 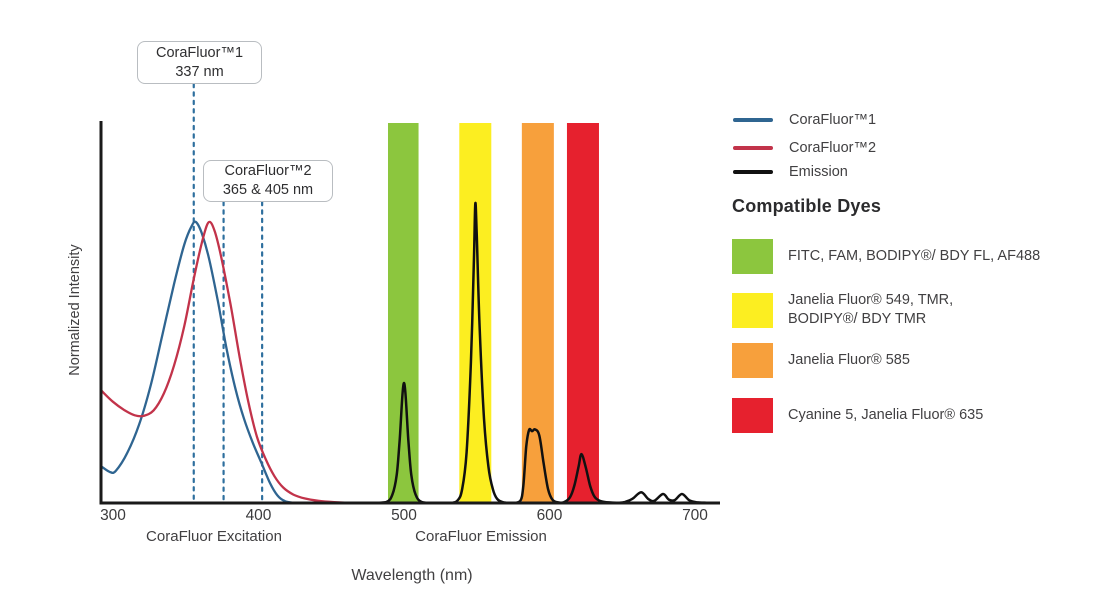 I want to click on orange-filter-swatch, so click(x=752, y=360).